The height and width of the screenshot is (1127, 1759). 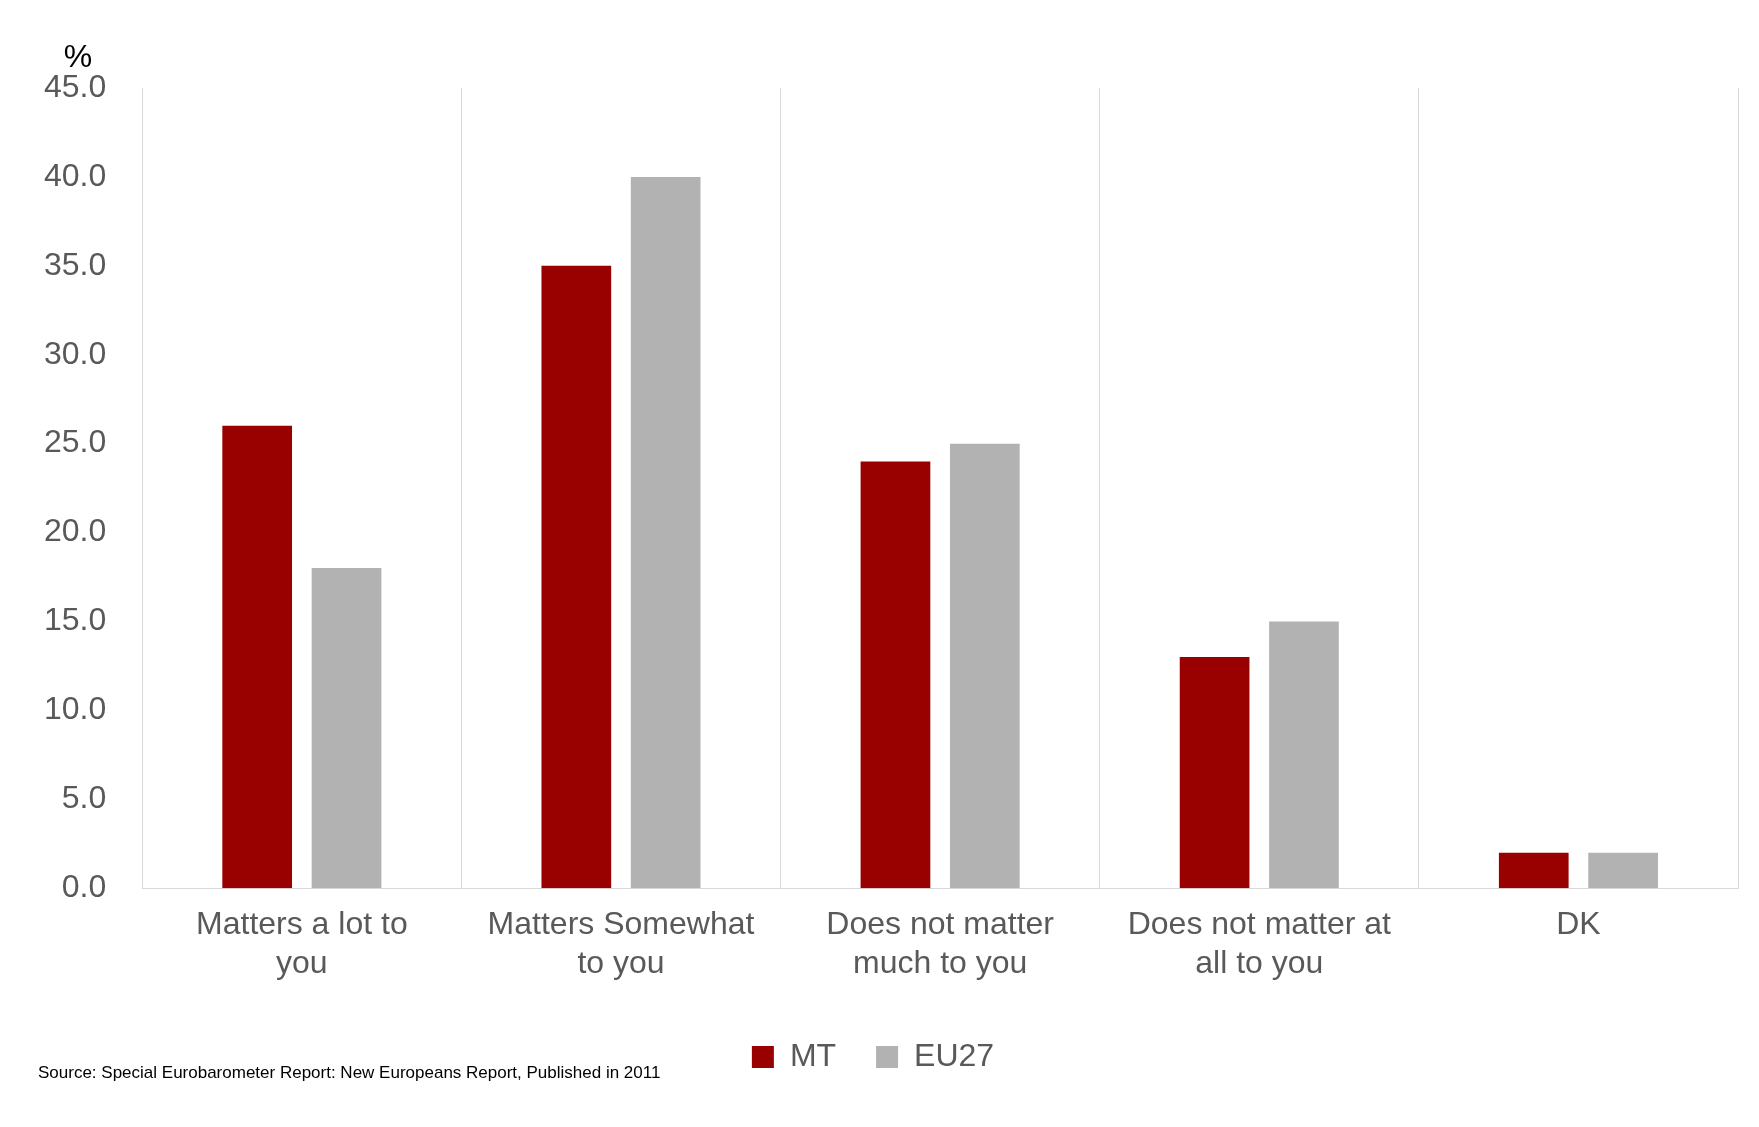 What do you see at coordinates (75, 441) in the screenshot?
I see `y-tick-label: 25.0` at bounding box center [75, 441].